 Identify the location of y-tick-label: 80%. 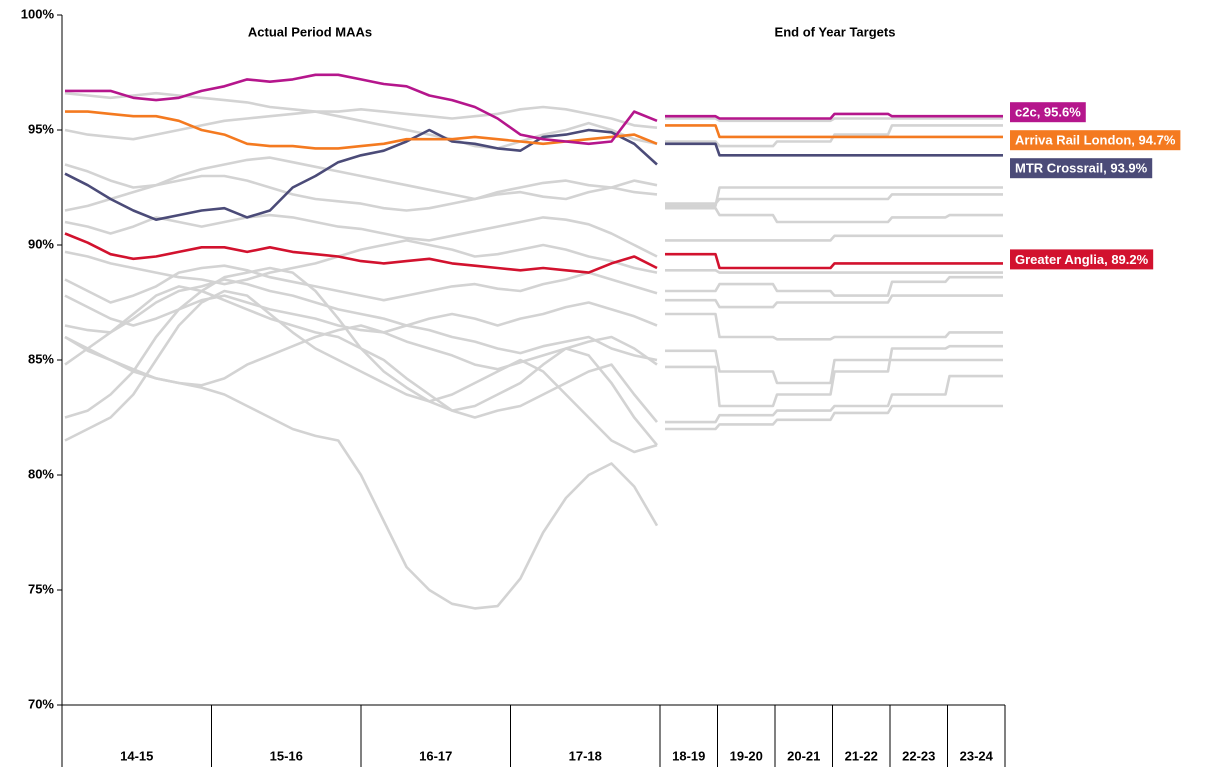
(41, 473).